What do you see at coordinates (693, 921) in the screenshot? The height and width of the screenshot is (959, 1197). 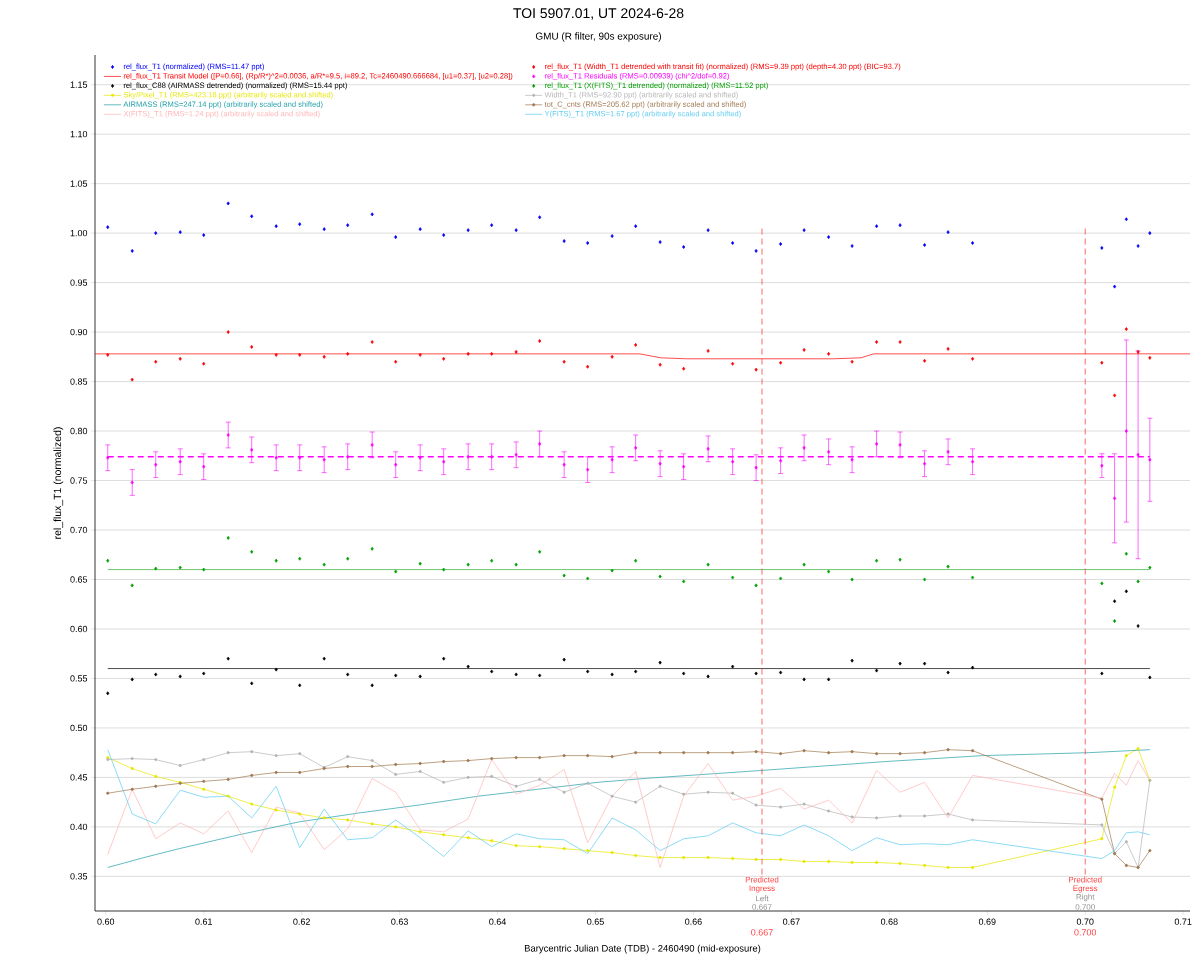 I see `x-tick-label: 0.66` at bounding box center [693, 921].